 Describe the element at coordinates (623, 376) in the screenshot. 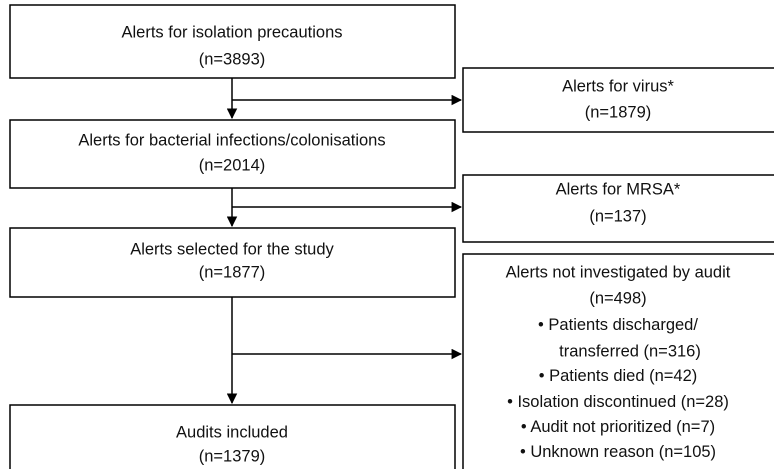

I see `reason-text: Patients died (n=42)` at that location.